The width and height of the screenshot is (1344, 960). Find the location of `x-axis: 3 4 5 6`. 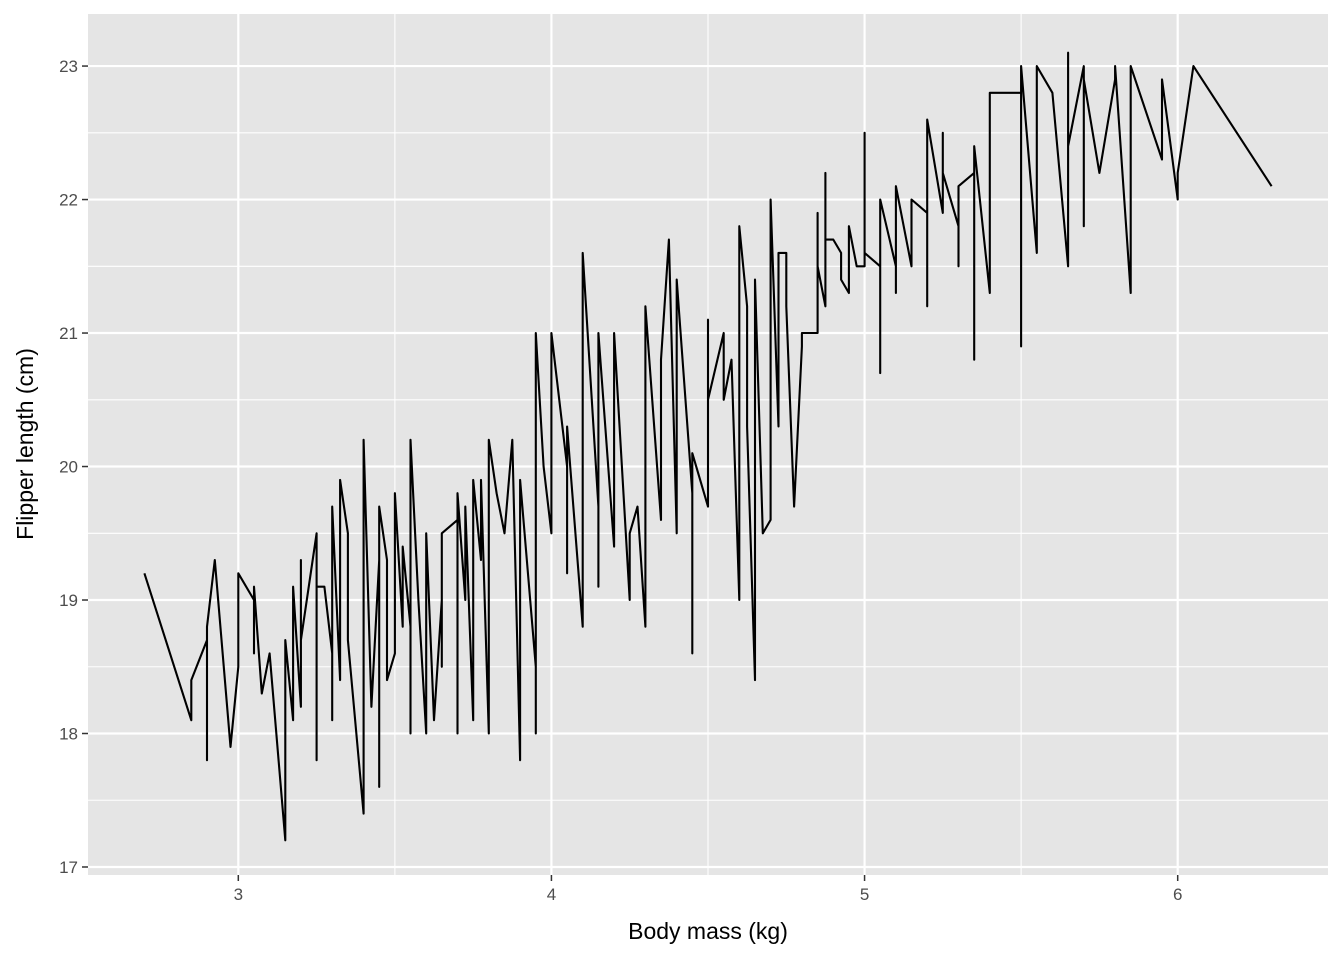

x-axis: 3 4 5 6 is located at coordinates (708, 889).